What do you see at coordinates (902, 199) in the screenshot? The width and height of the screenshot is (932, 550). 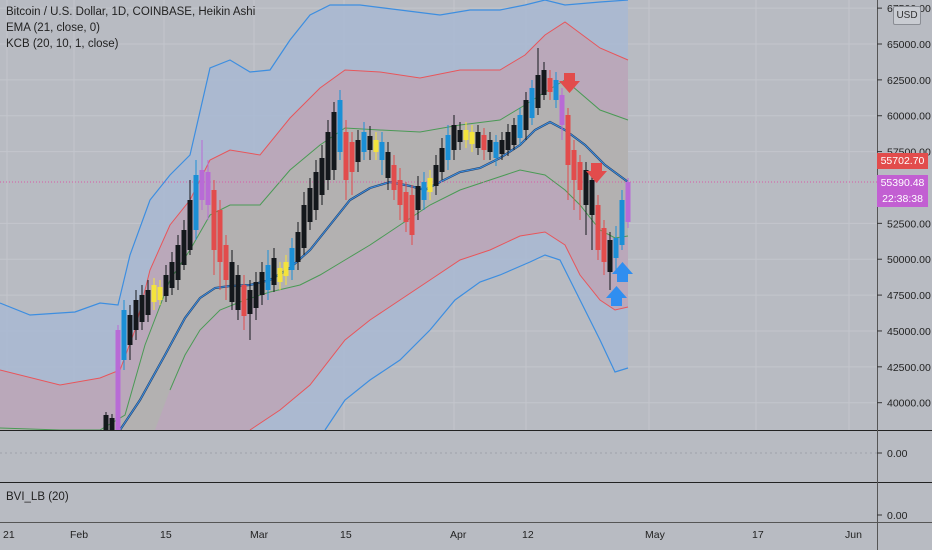 I see `countdown-tag: 22:38:38` at bounding box center [902, 199].